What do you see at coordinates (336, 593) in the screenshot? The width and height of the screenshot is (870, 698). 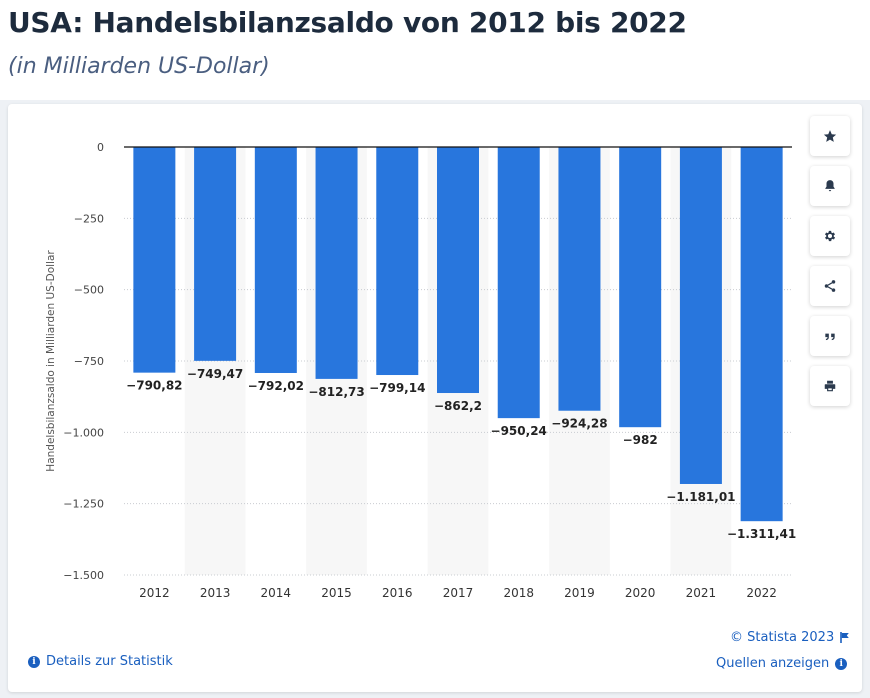 I see `x-tick-label: 2015` at bounding box center [336, 593].